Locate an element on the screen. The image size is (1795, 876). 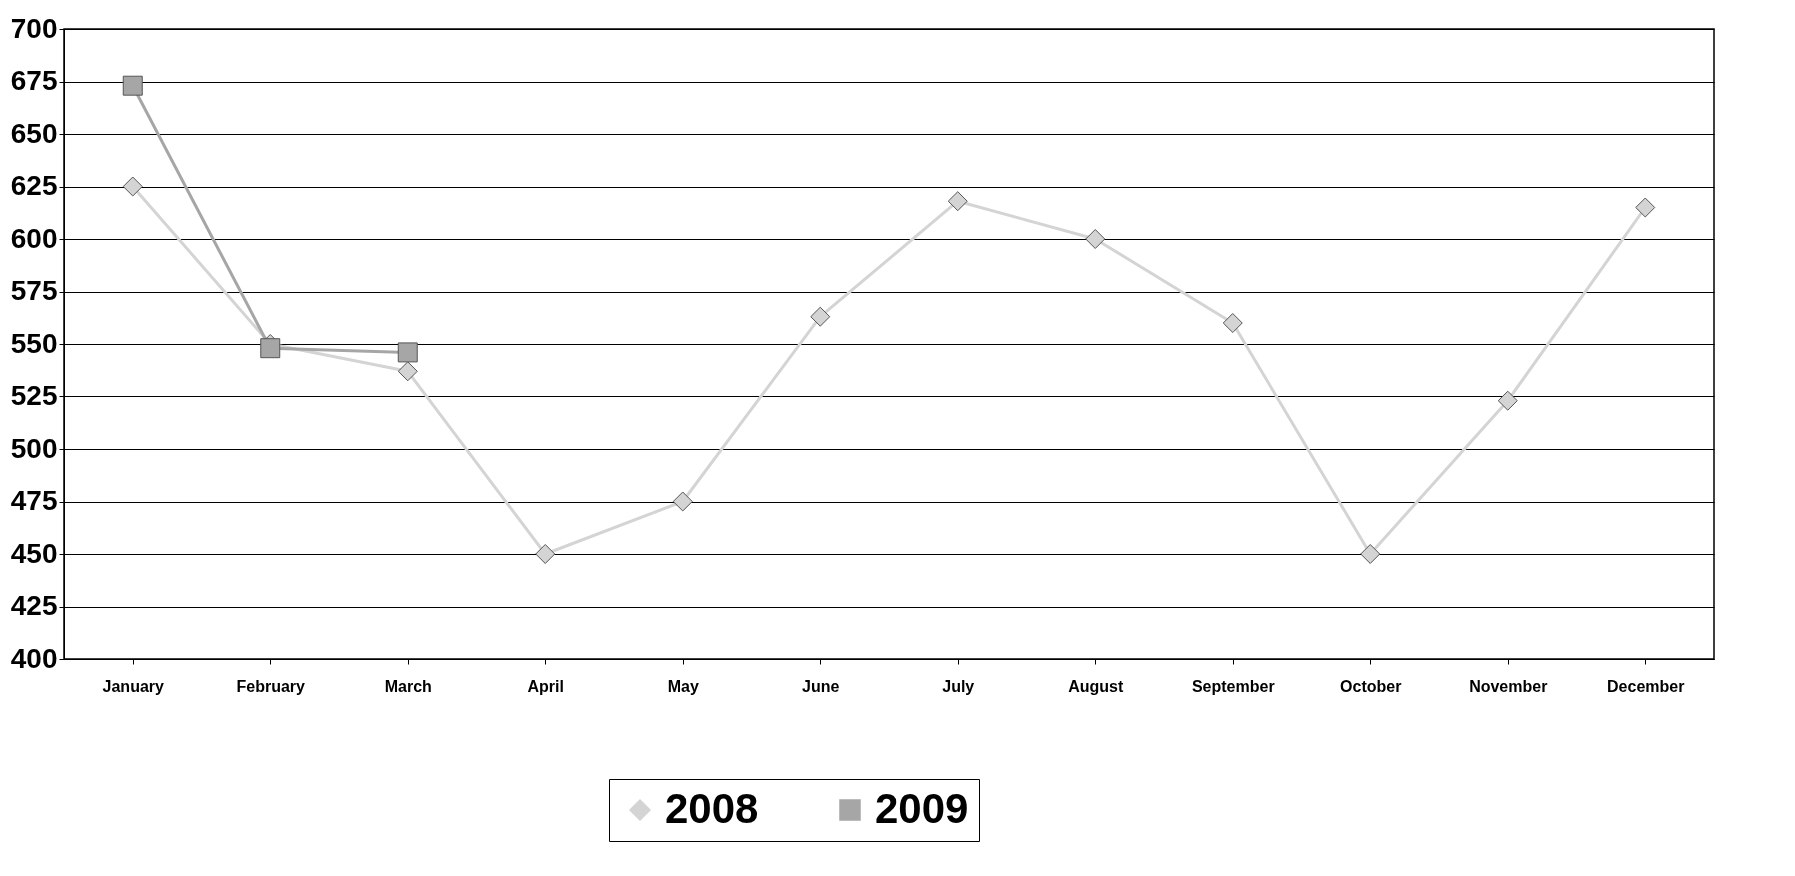
x-tick-label: March is located at coordinates (408, 686).